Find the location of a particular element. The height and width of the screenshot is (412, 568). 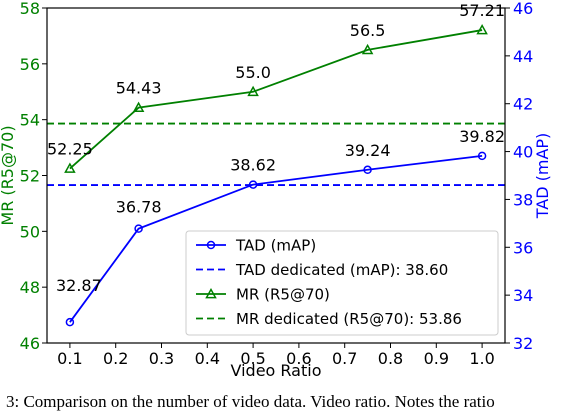

left-y-tick-label: 46 is located at coordinates (30, 343).